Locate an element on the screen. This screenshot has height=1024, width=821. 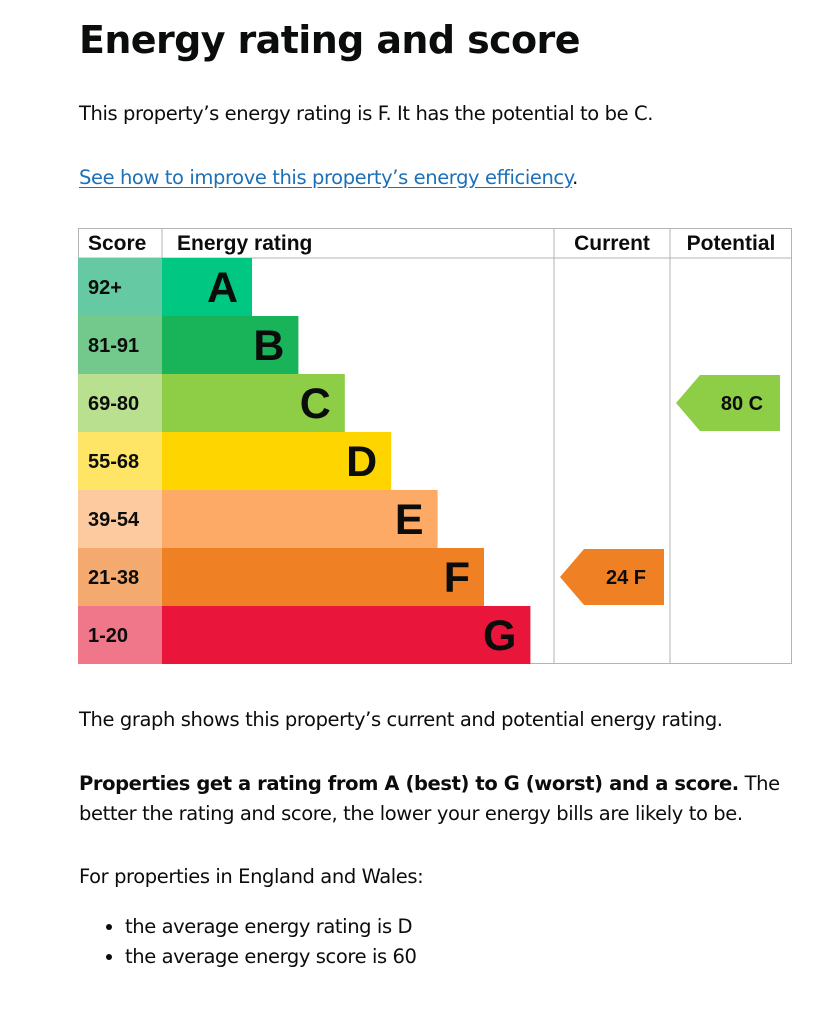
score-cell-a is located at coordinates (120, 287).